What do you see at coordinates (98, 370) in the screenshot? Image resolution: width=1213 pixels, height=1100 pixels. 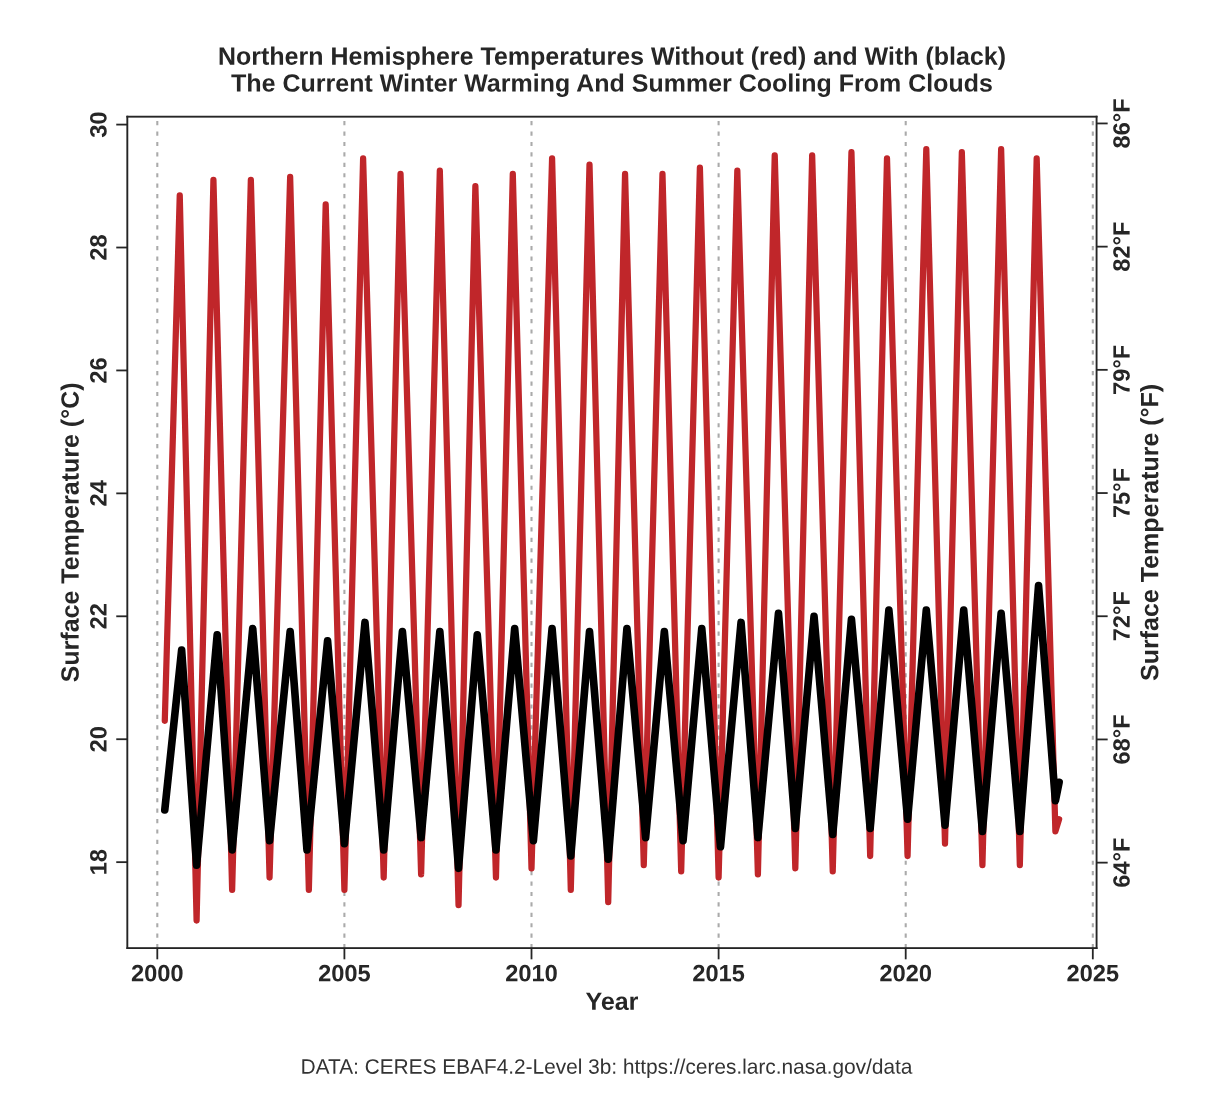 I see `y-tick-label: 26` at bounding box center [98, 370].